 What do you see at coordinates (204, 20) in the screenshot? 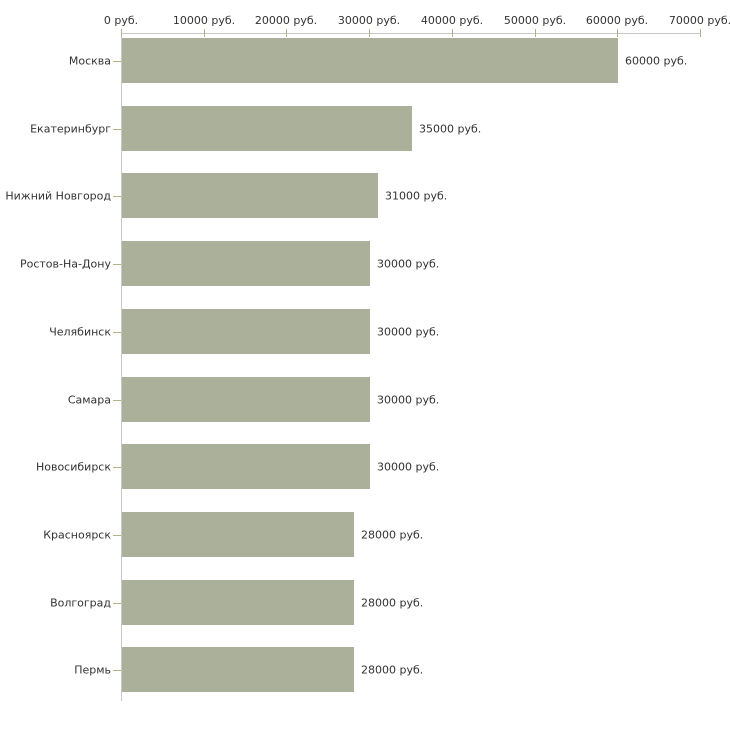
I see `x-axis-tick-label: 10000 руб.` at bounding box center [204, 20].